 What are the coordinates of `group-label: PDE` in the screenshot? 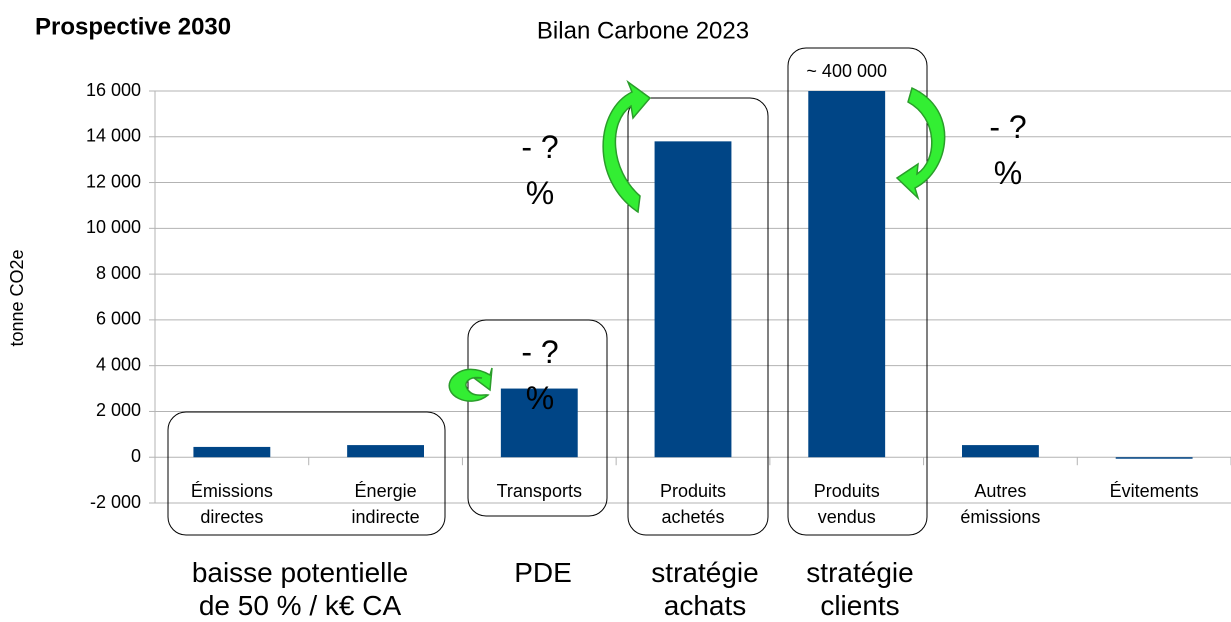 It's located at (543, 572).